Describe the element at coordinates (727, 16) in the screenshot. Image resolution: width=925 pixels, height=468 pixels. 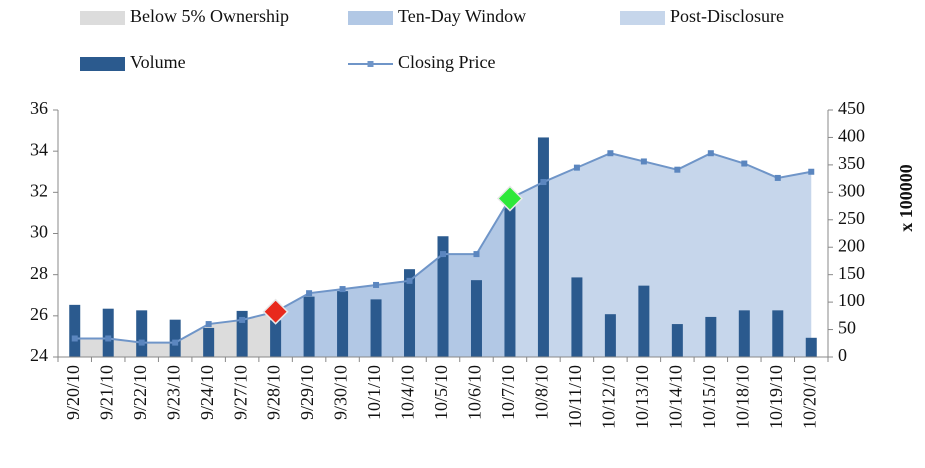
I see `legend-label: Post-Disclosure` at that location.